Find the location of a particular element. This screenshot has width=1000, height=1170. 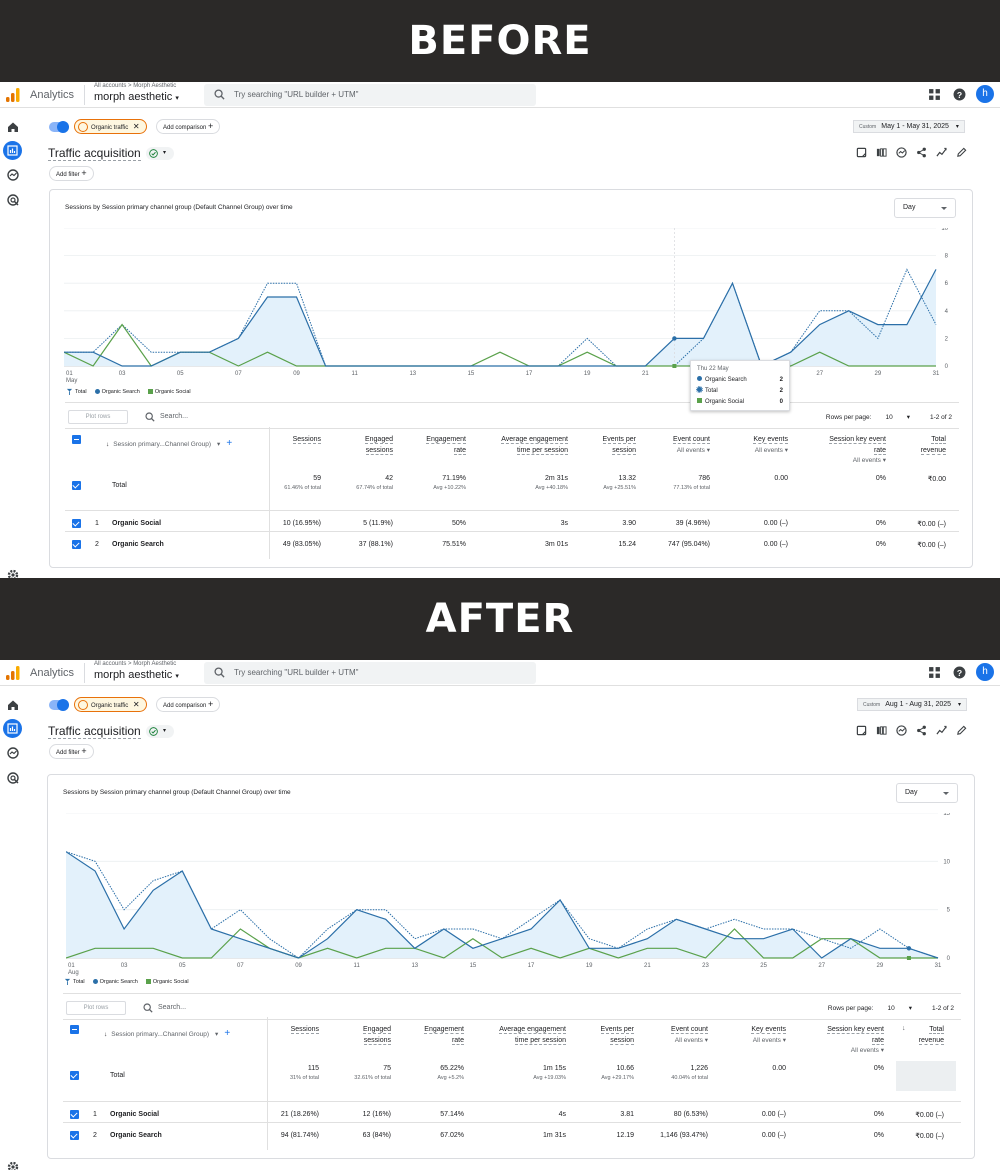

column-header: Events per session is located at coordinates (619, 445).